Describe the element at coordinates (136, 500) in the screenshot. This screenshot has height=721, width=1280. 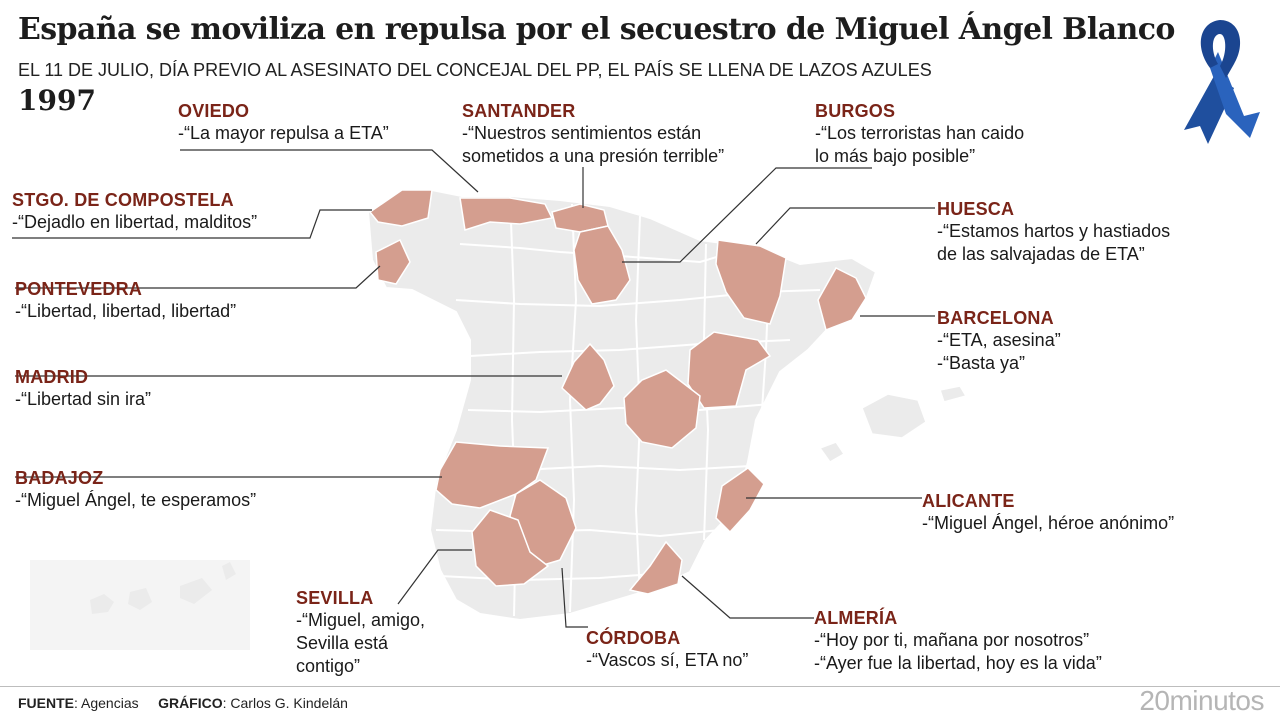
I see `city-quote: -“Miguel Ángel, te esperamos”` at that location.